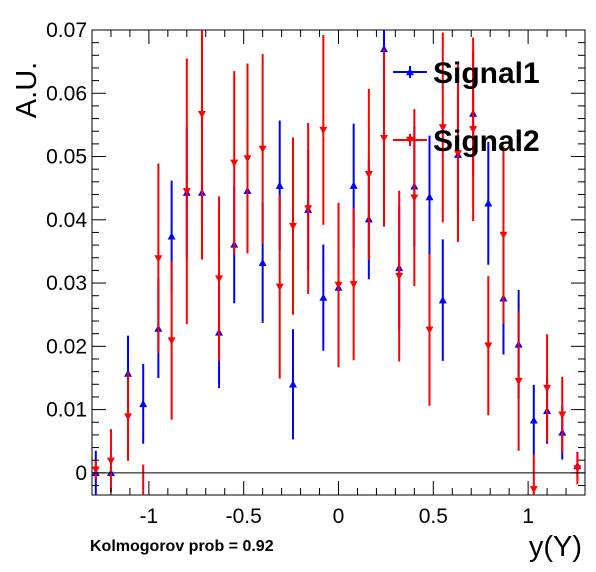 The height and width of the screenshot is (572, 596). I want to click on x-tick-label: -1, so click(149, 516).